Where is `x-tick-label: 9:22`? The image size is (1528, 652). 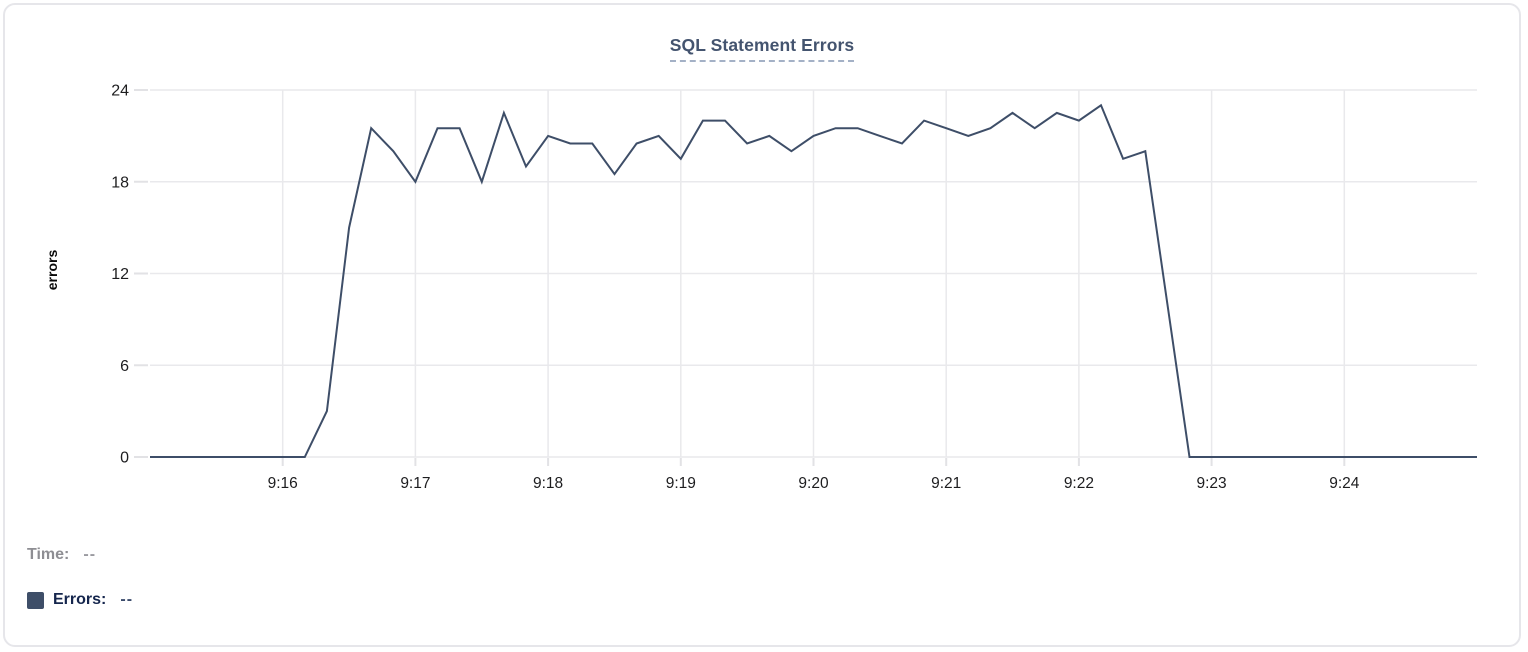 x-tick-label: 9:22 is located at coordinates (1079, 483).